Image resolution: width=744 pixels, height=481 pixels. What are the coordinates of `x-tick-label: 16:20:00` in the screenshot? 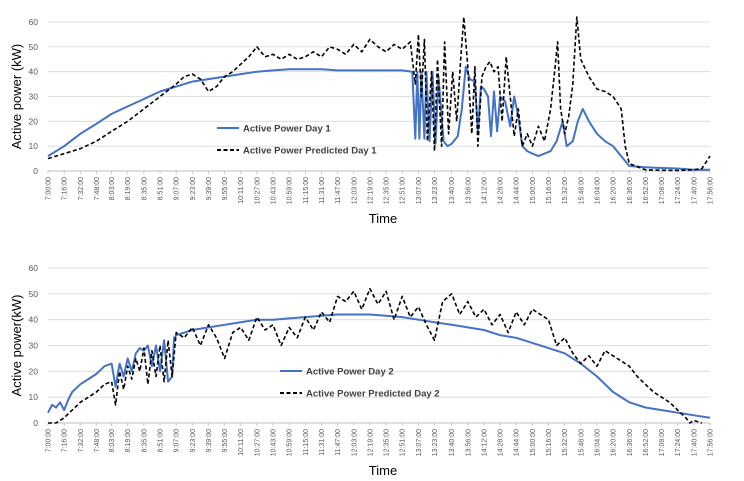 It's located at (614, 190).